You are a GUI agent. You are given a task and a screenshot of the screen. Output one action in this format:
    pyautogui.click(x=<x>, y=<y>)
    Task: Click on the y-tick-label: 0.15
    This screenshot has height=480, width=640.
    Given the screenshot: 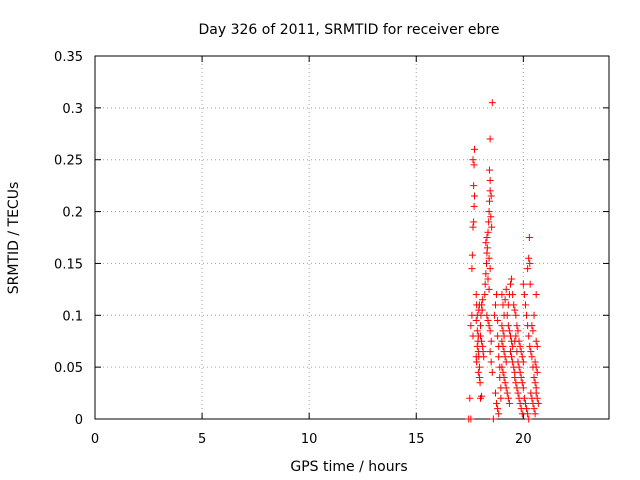 What is the action you would take?
    pyautogui.click(x=68, y=264)
    